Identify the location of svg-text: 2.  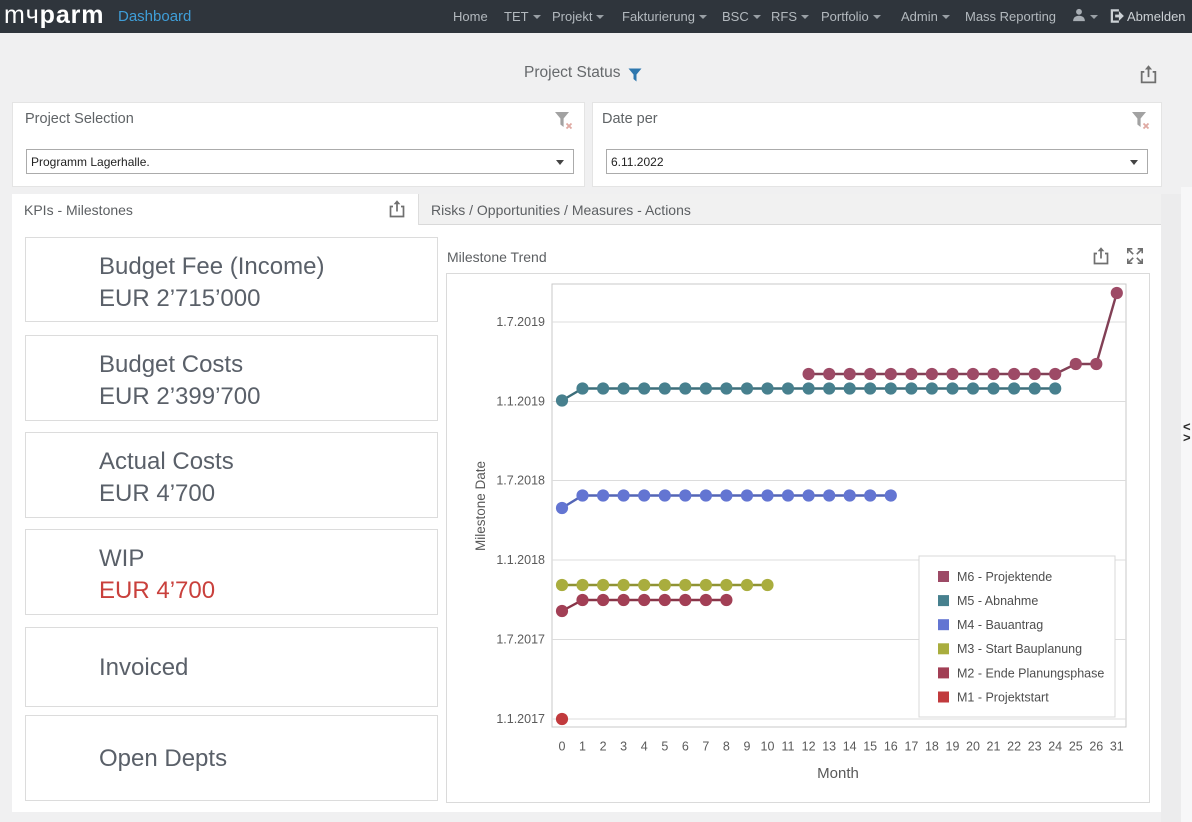
(603, 747).